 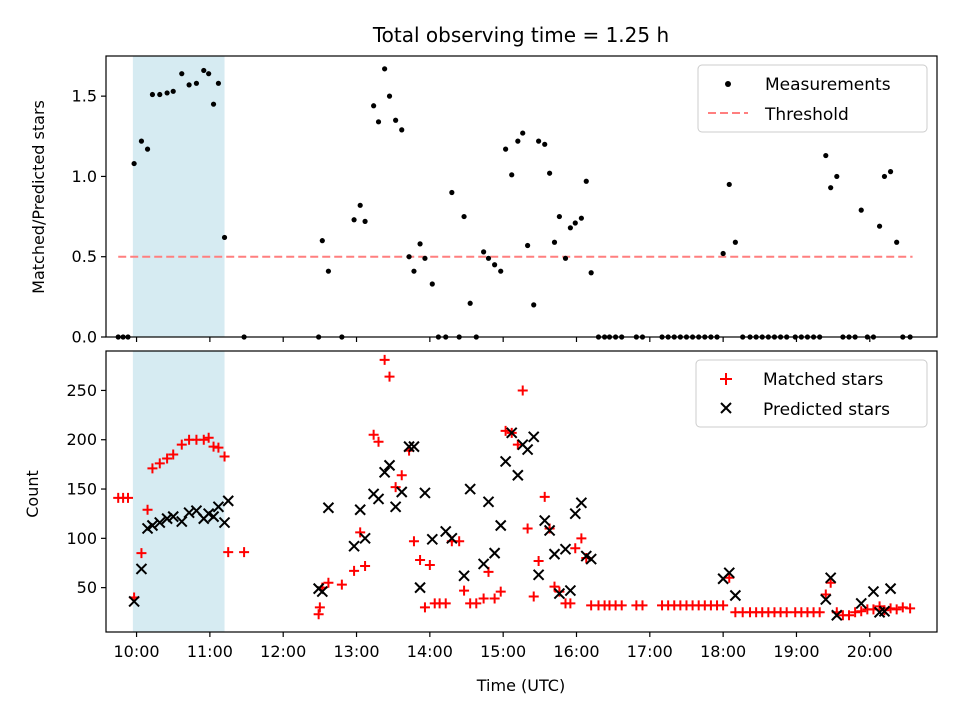 I want to click on y-tick-label: 150, so click(x=81, y=489).